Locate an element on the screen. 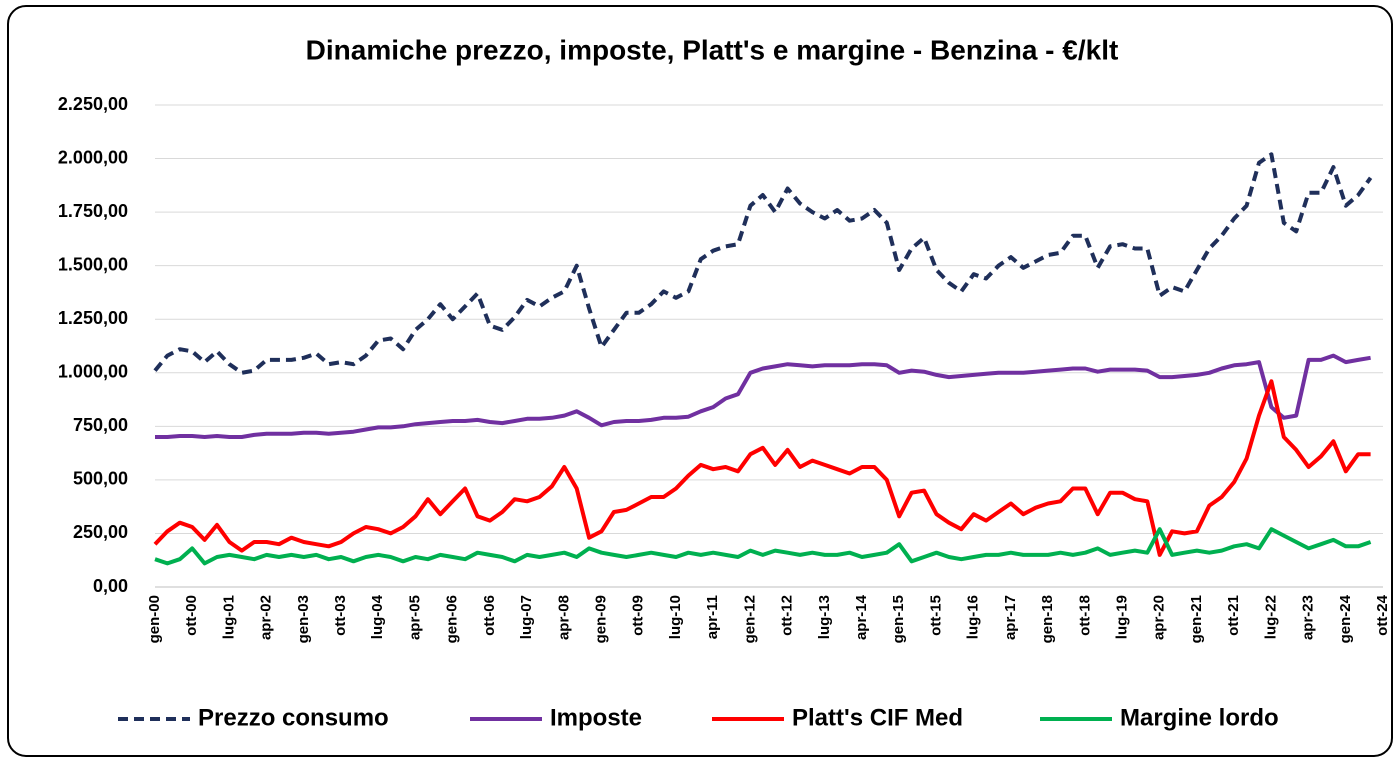  x-tick-label: ott-18 is located at coordinates (1084, 615).